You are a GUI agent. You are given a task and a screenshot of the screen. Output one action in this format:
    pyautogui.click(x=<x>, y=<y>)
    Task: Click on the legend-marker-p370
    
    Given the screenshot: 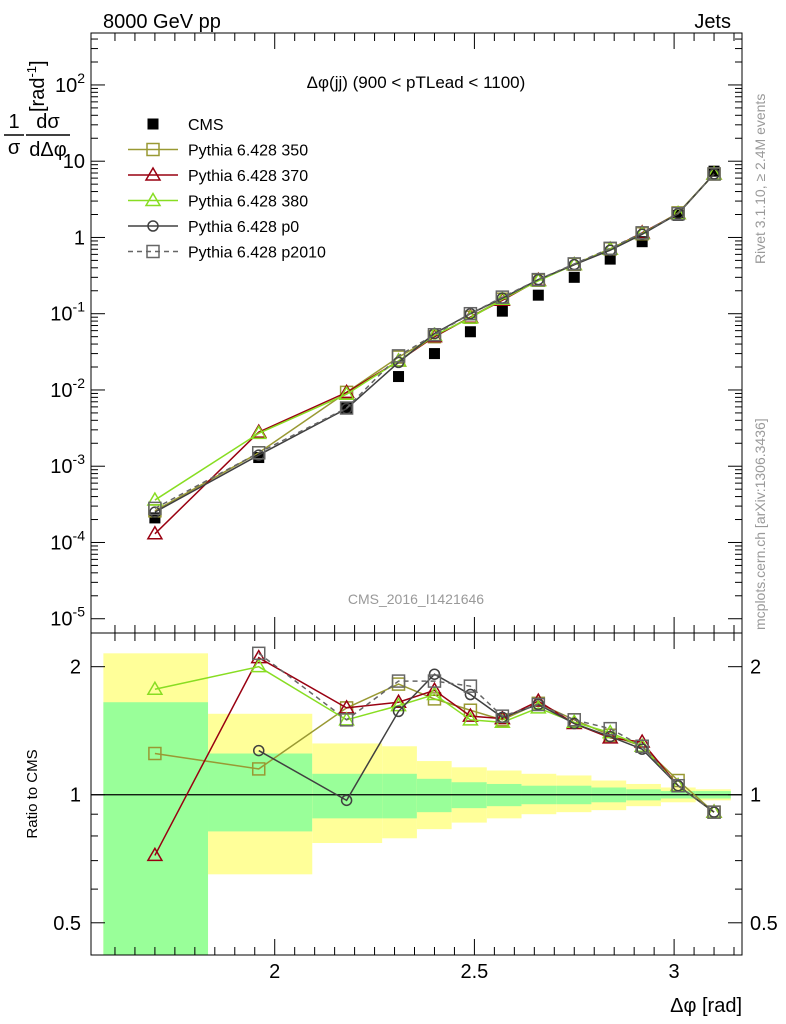 What is the action you would take?
    pyautogui.click(x=153, y=173)
    